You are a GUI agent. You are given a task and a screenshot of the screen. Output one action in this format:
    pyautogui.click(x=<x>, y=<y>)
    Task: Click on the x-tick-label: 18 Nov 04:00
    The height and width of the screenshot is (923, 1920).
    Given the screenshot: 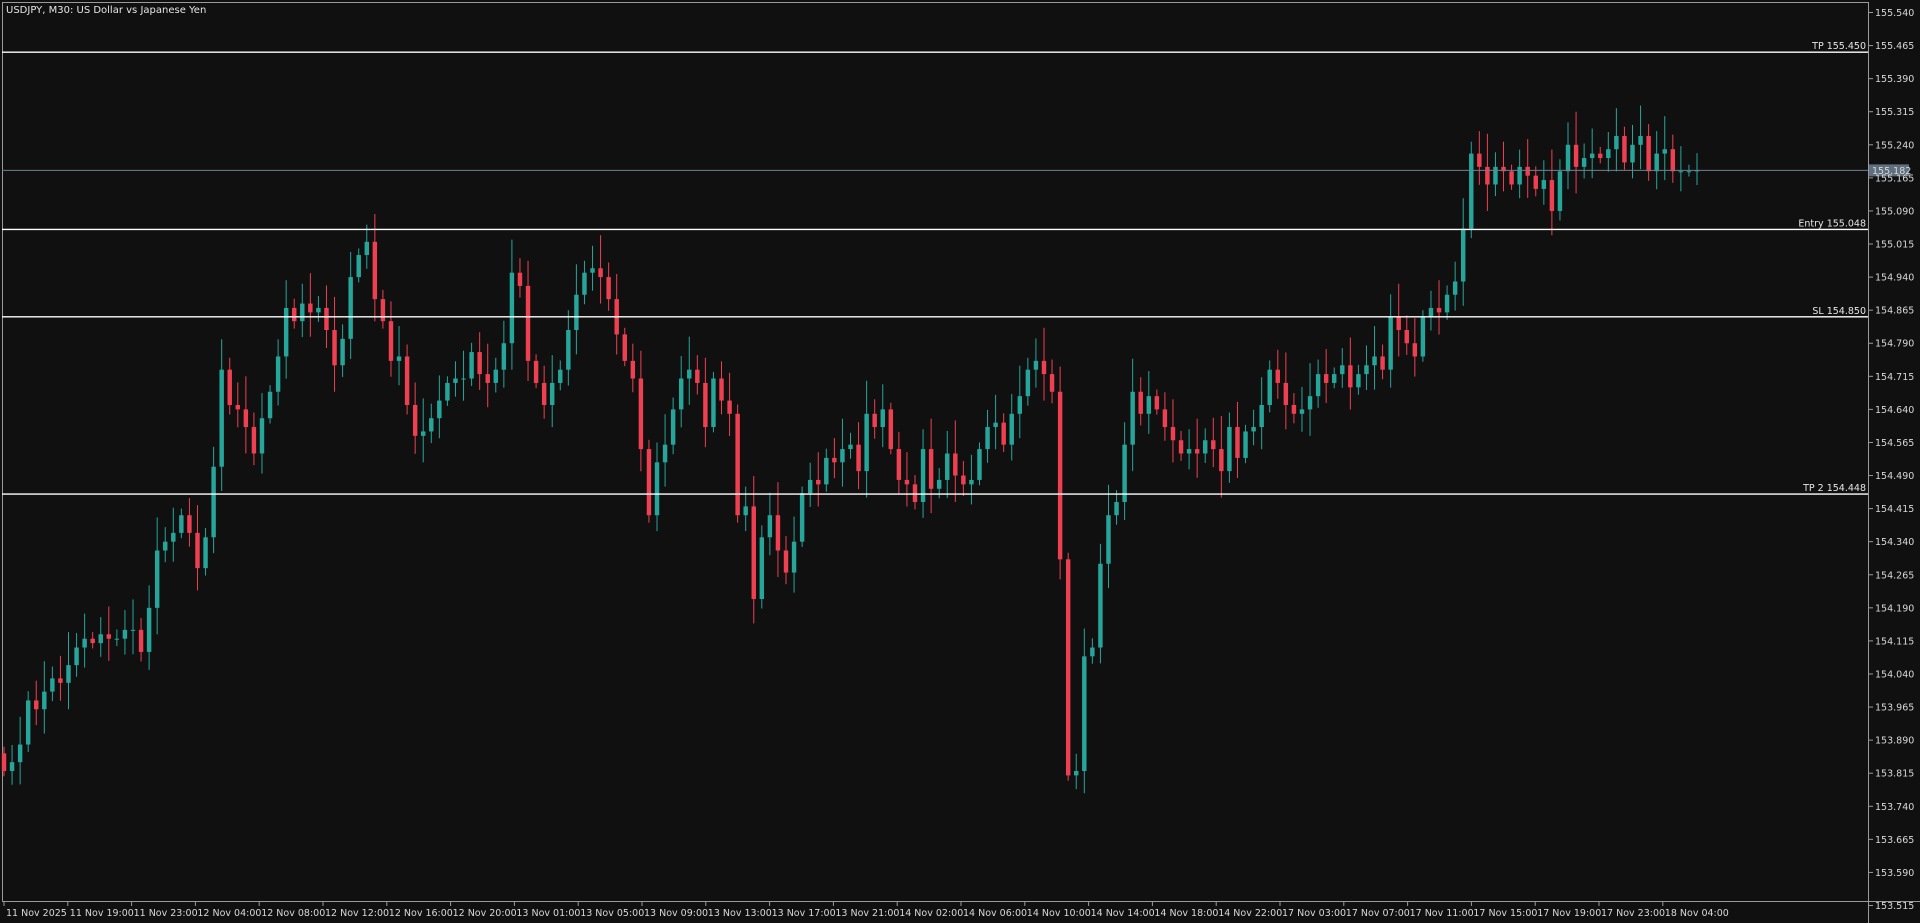 What is the action you would take?
    pyautogui.click(x=1697, y=913)
    